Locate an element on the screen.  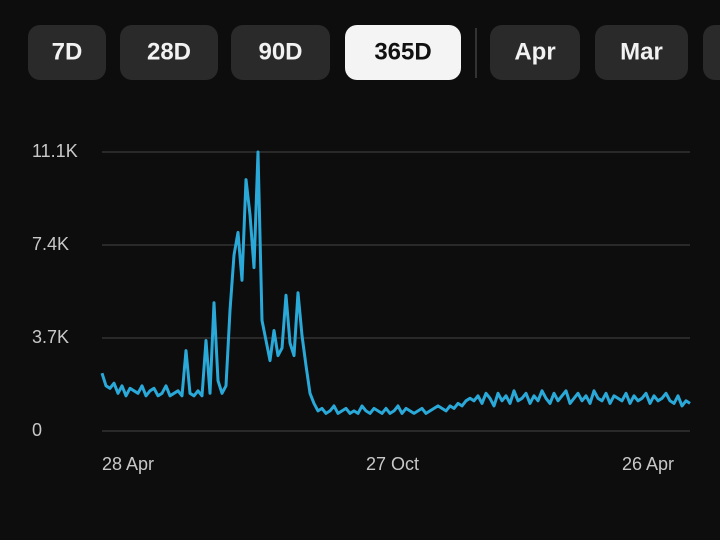
y-tick-label: 0 is located at coordinates (37, 430).